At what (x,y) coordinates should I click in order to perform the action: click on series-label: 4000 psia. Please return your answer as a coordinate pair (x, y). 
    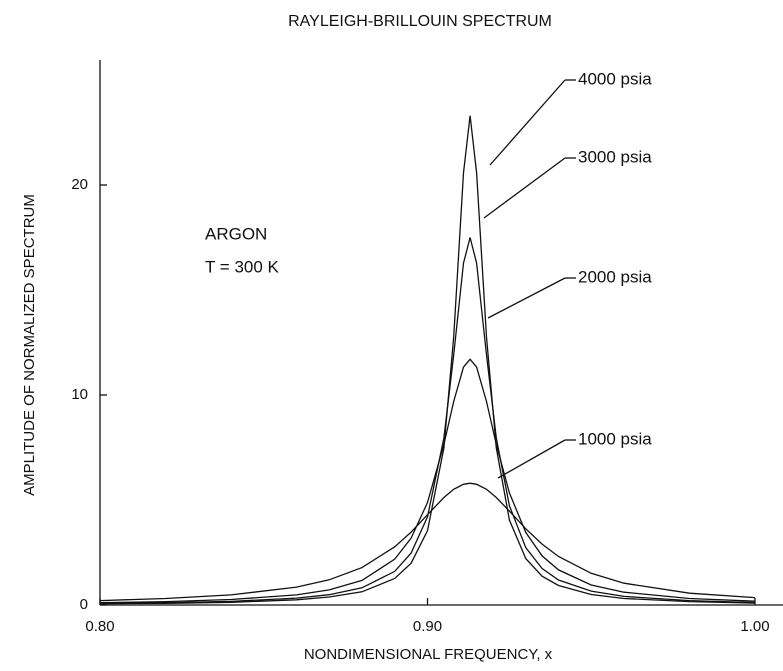
    Looking at the image, I should click on (615, 78).